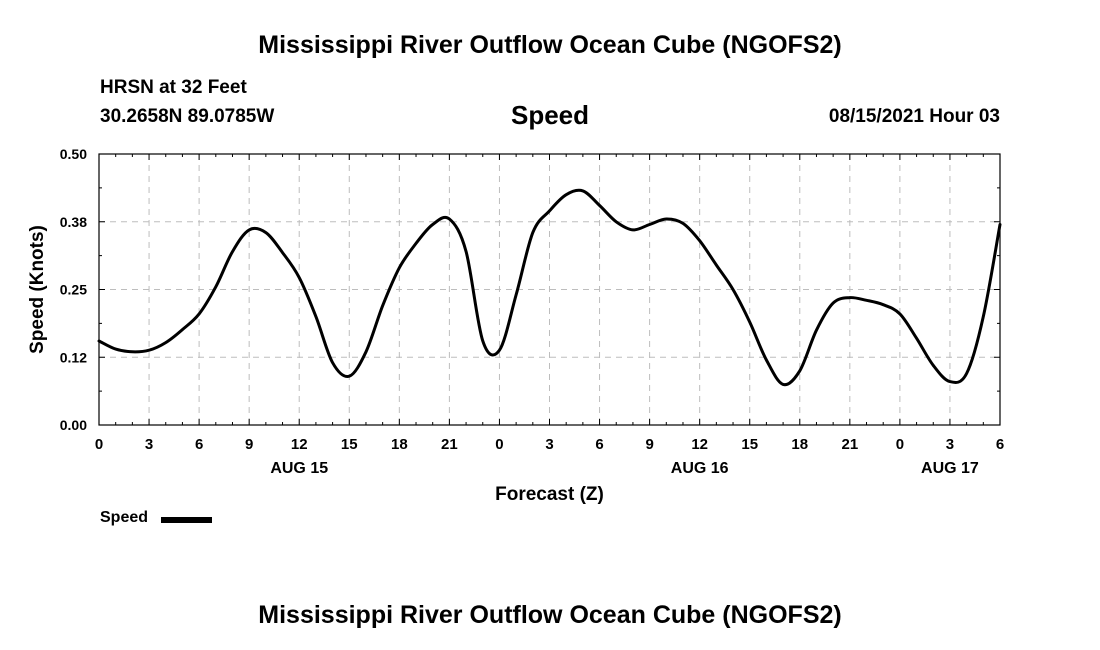 The image size is (1100, 650). What do you see at coordinates (914, 116) in the screenshot?
I see `datetime-label: 08/15/2021 Hour 03` at bounding box center [914, 116].